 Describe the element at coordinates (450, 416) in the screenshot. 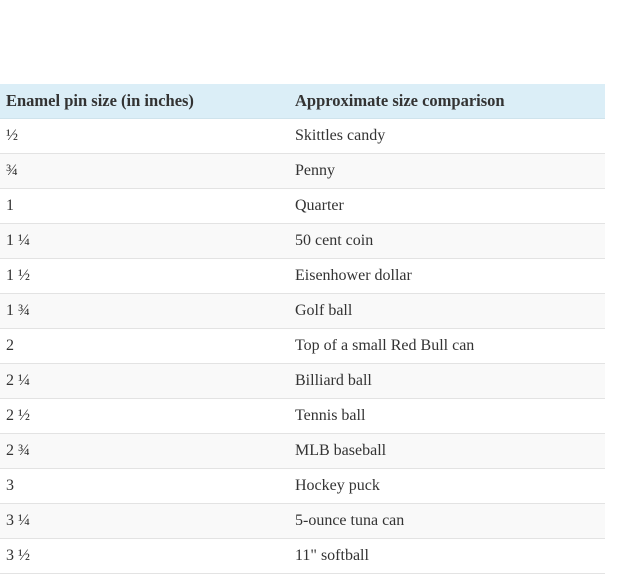

I see `comparison-cell: Tennis ball` at that location.